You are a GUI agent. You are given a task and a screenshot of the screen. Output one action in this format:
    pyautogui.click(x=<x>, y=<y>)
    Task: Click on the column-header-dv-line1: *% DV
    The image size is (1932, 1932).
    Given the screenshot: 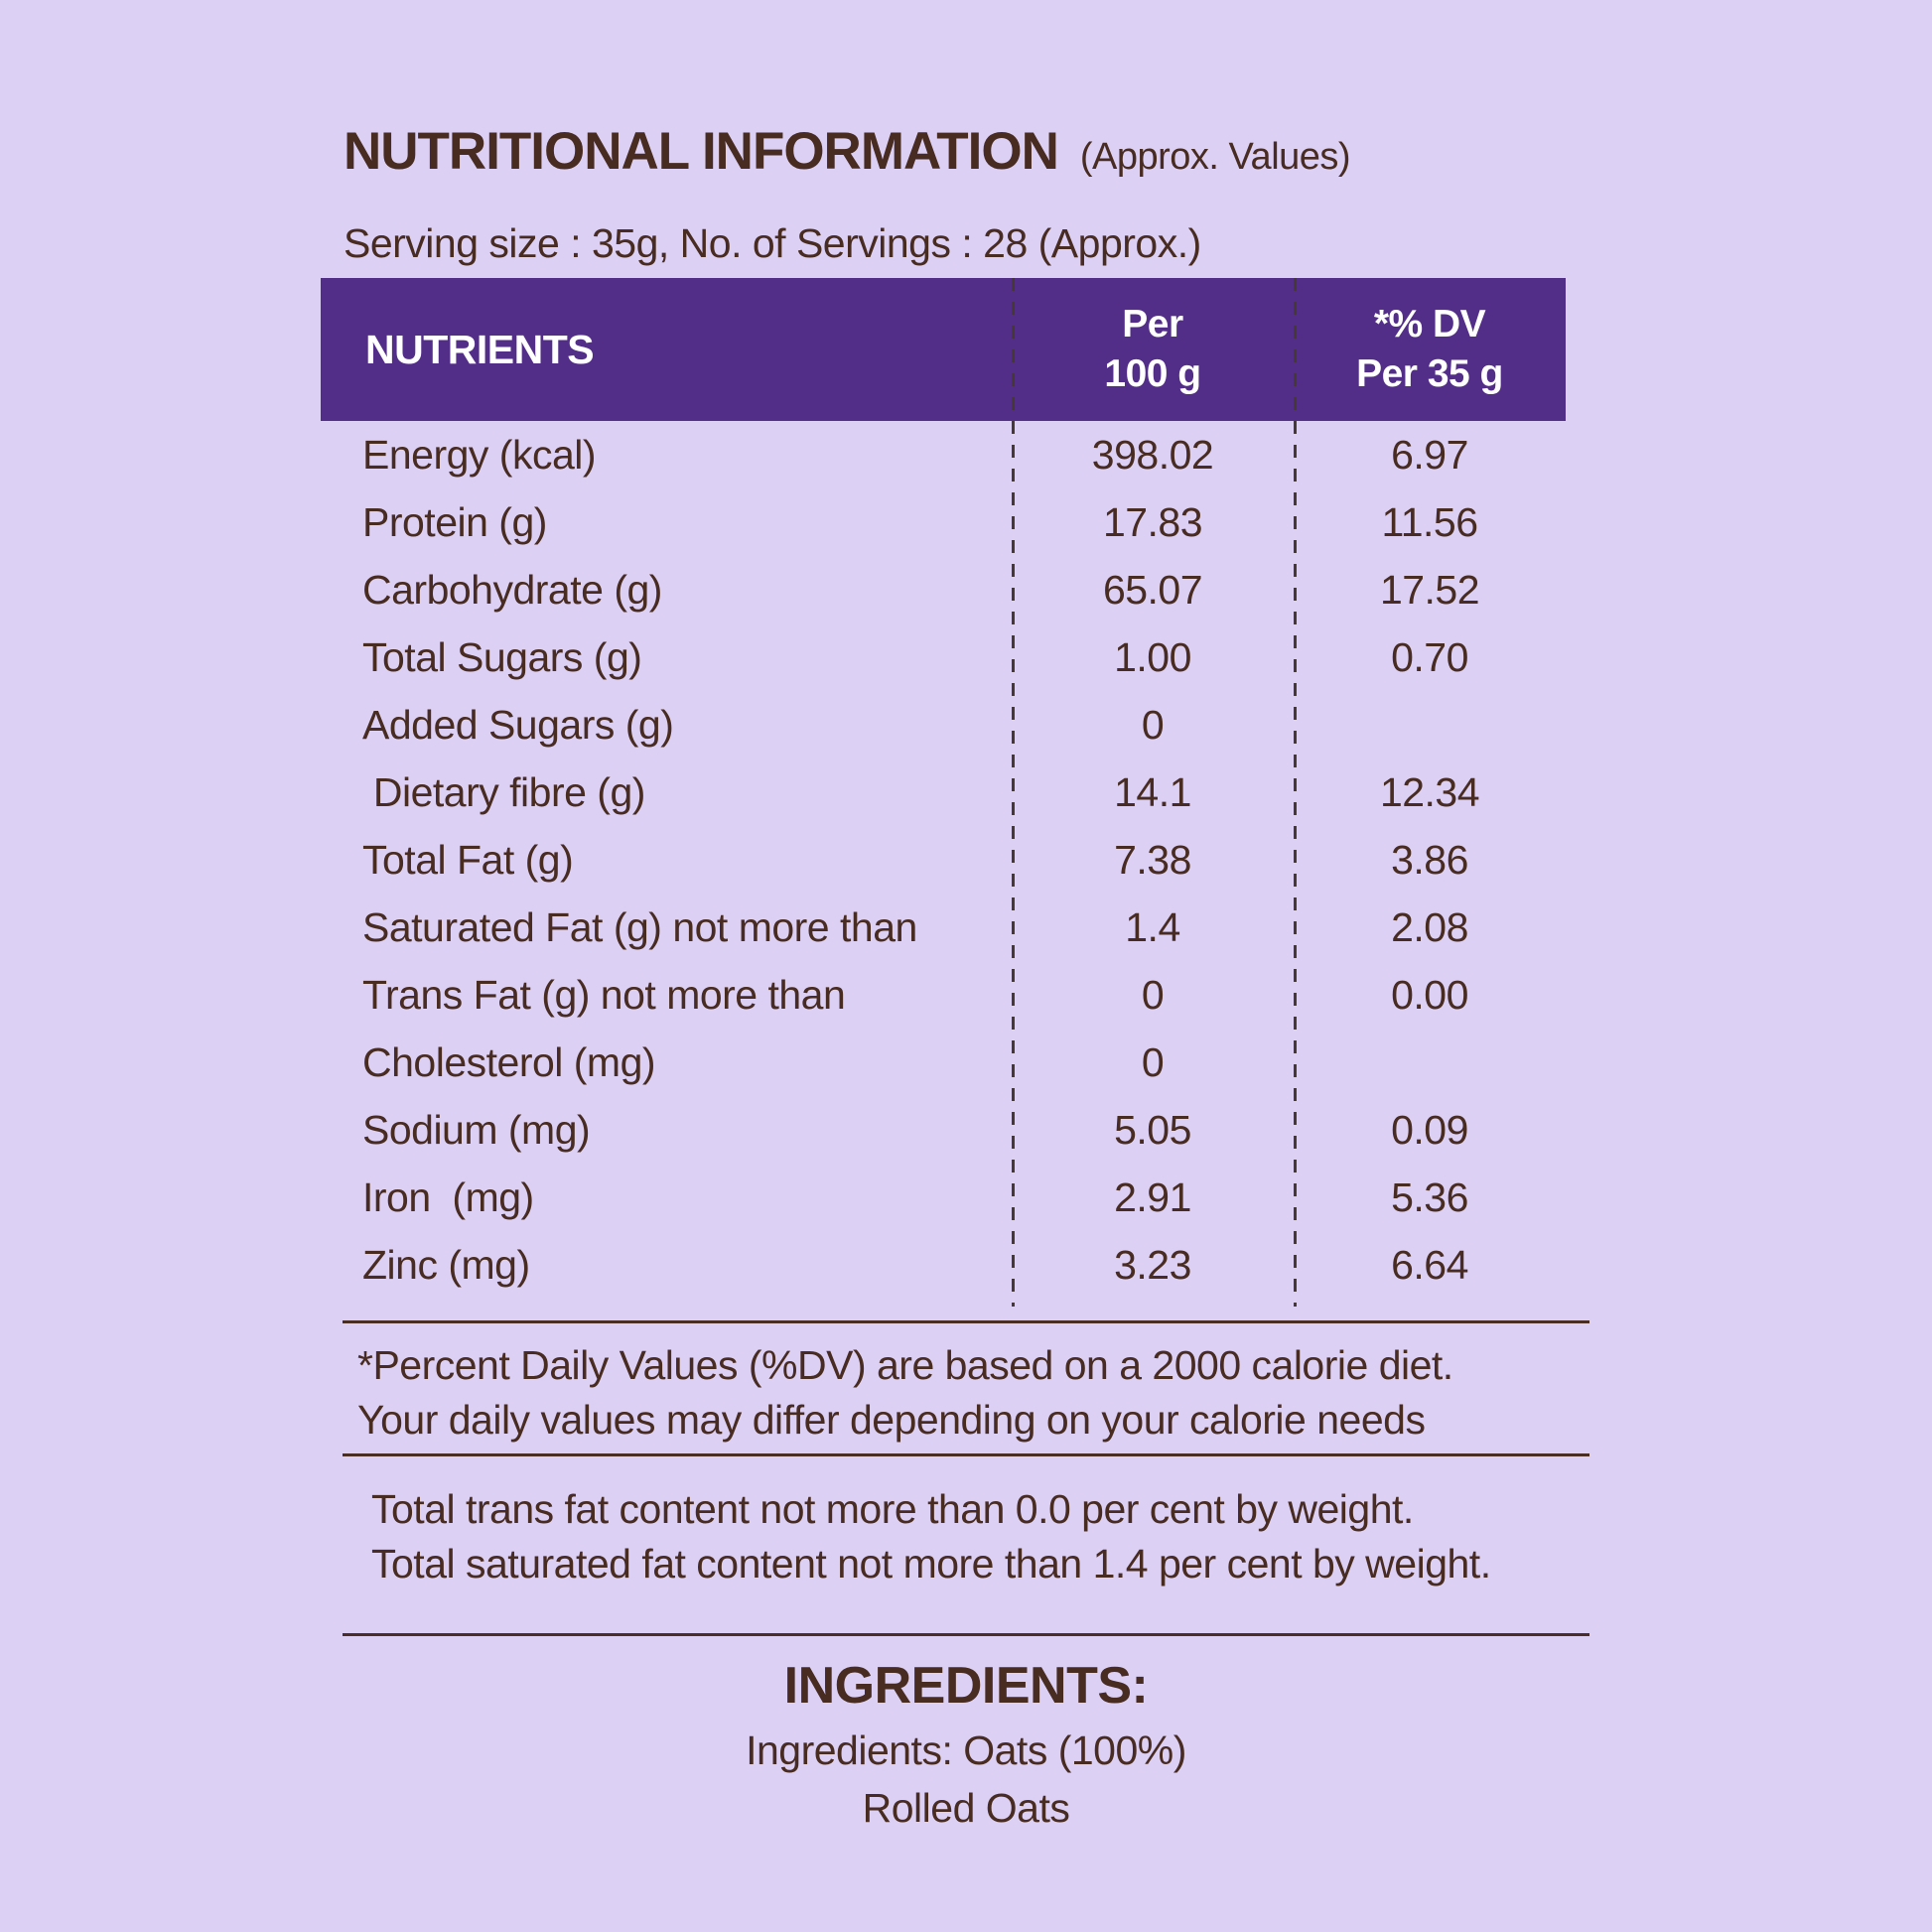 What is the action you would take?
    pyautogui.click(x=1430, y=324)
    